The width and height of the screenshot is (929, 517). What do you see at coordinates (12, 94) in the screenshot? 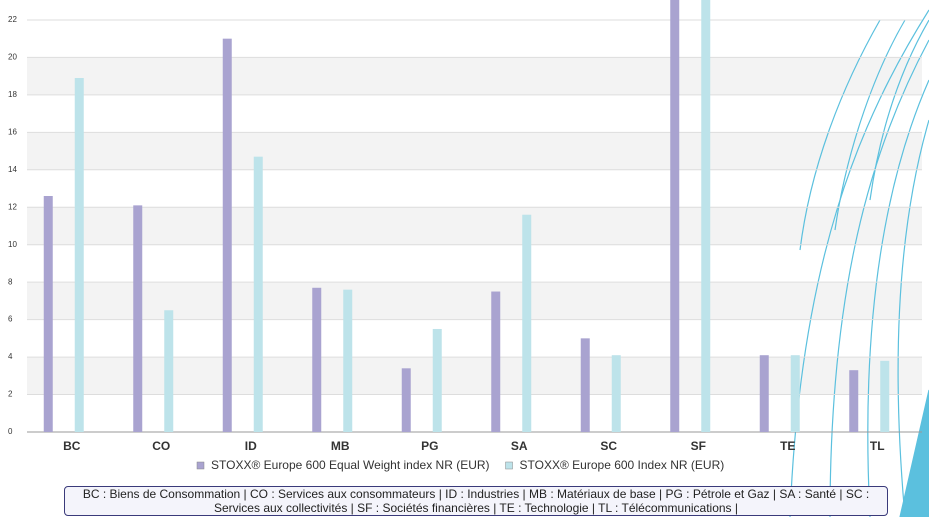
I see `y-tick-label: 18` at bounding box center [12, 94].